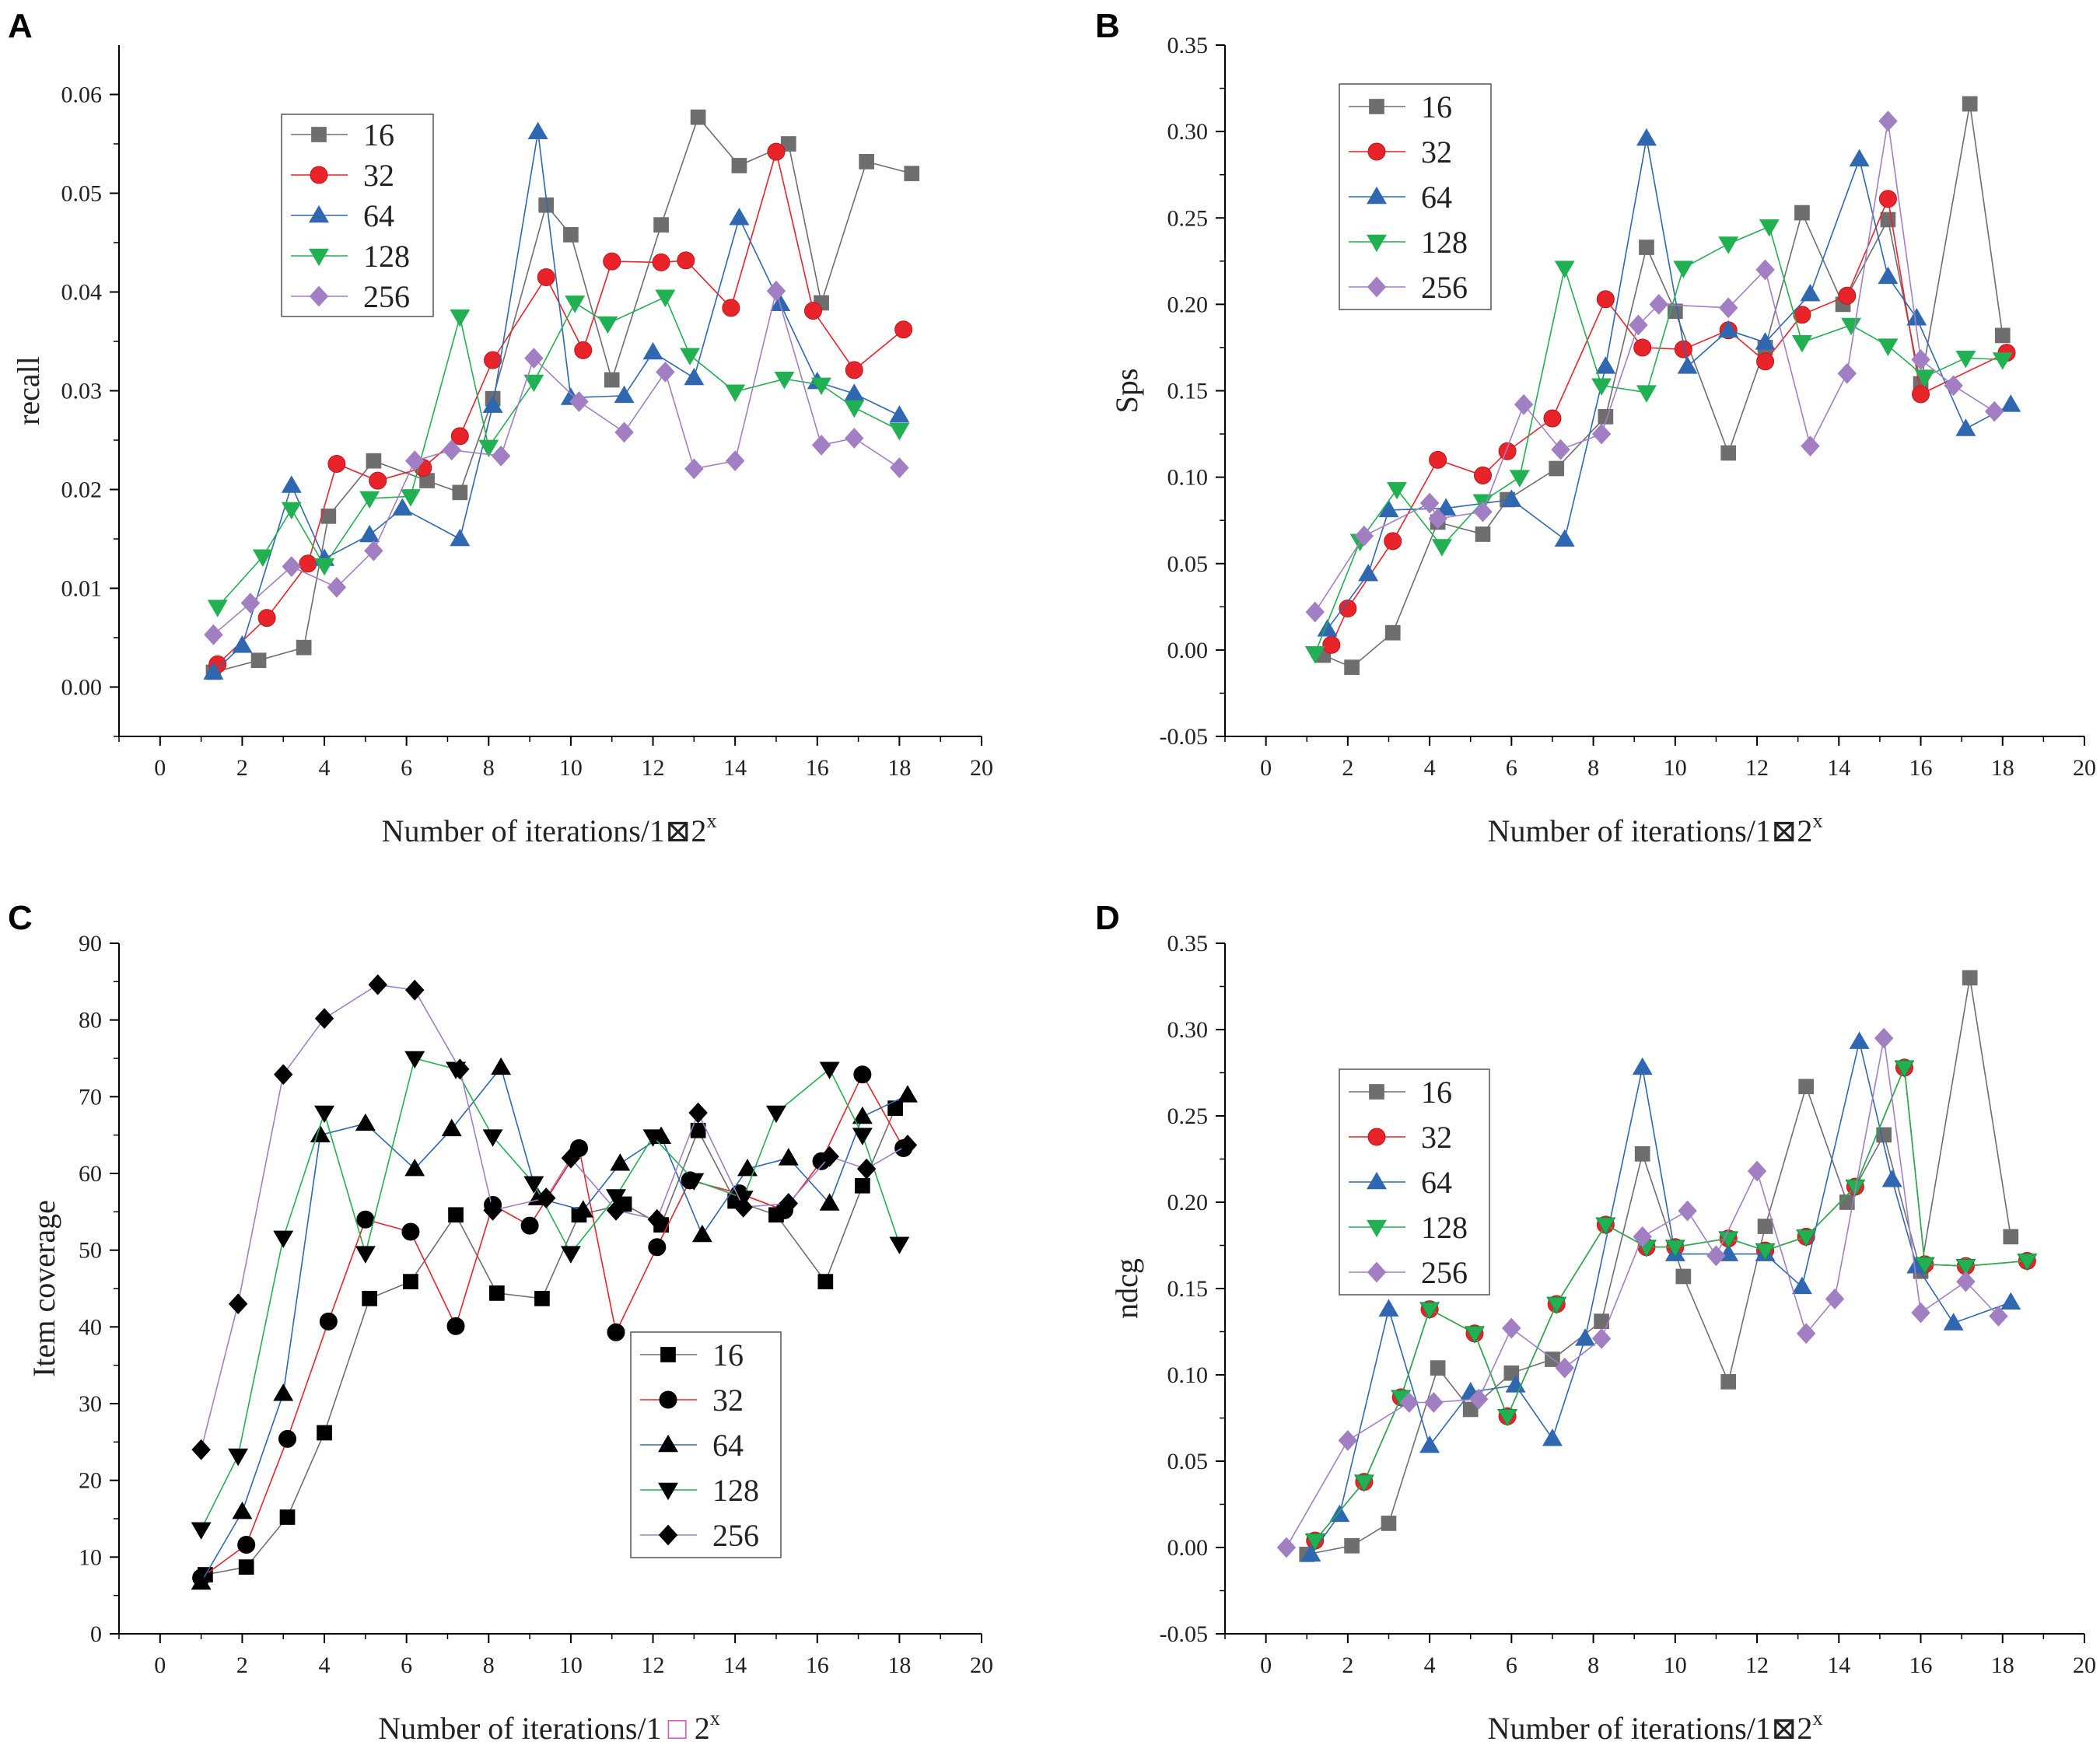 The image size is (2100, 1752). I want to click on panel-d-ytick-label: 0.30, so click(1188, 1030).